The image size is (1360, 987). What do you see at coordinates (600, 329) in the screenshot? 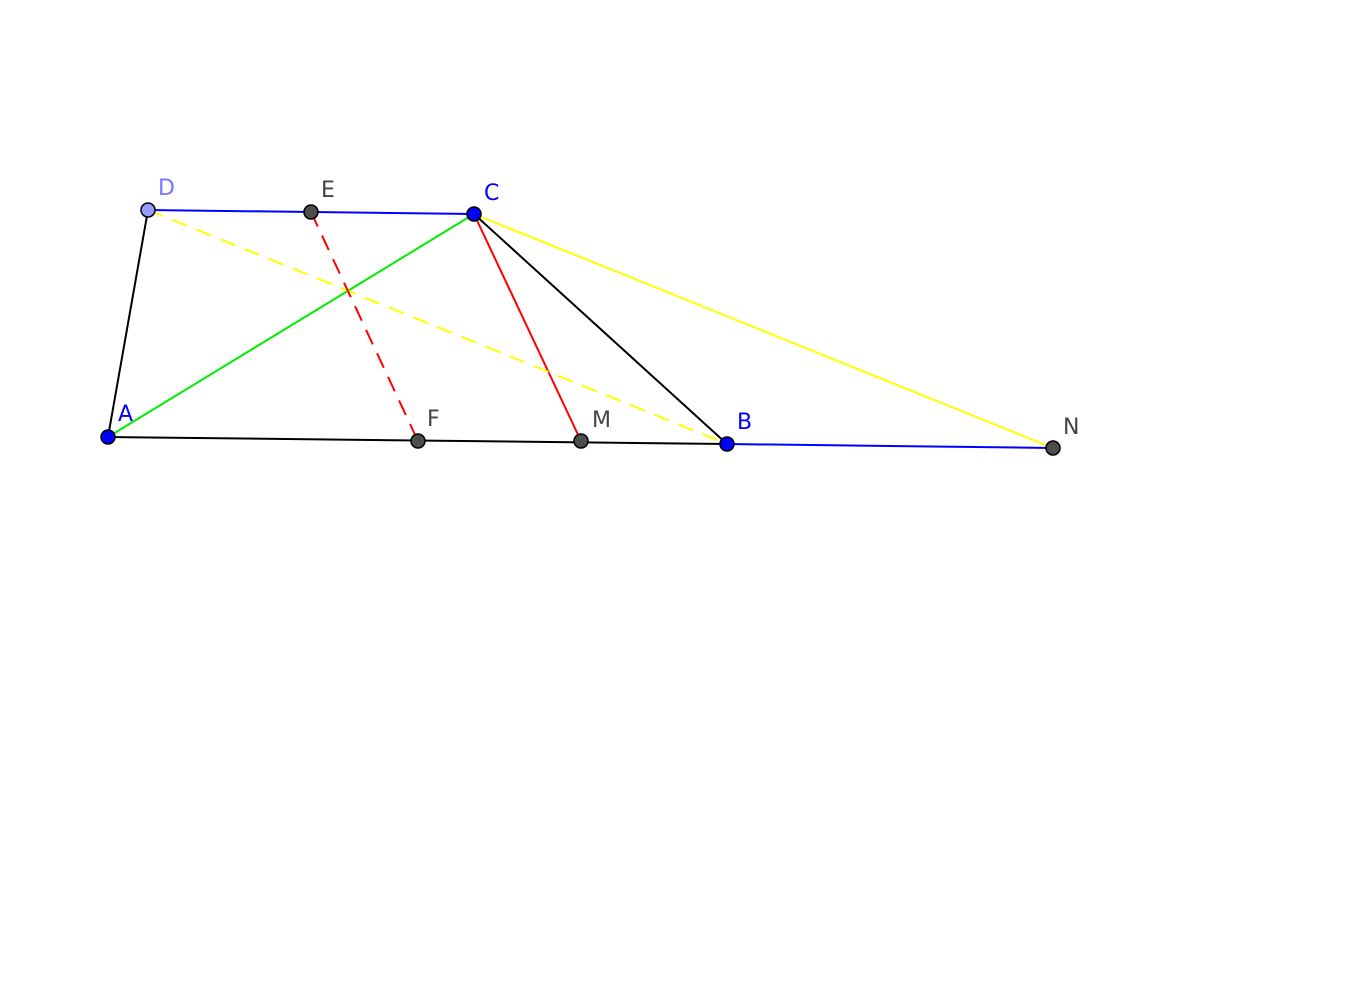
I see `segment-cb` at bounding box center [600, 329].